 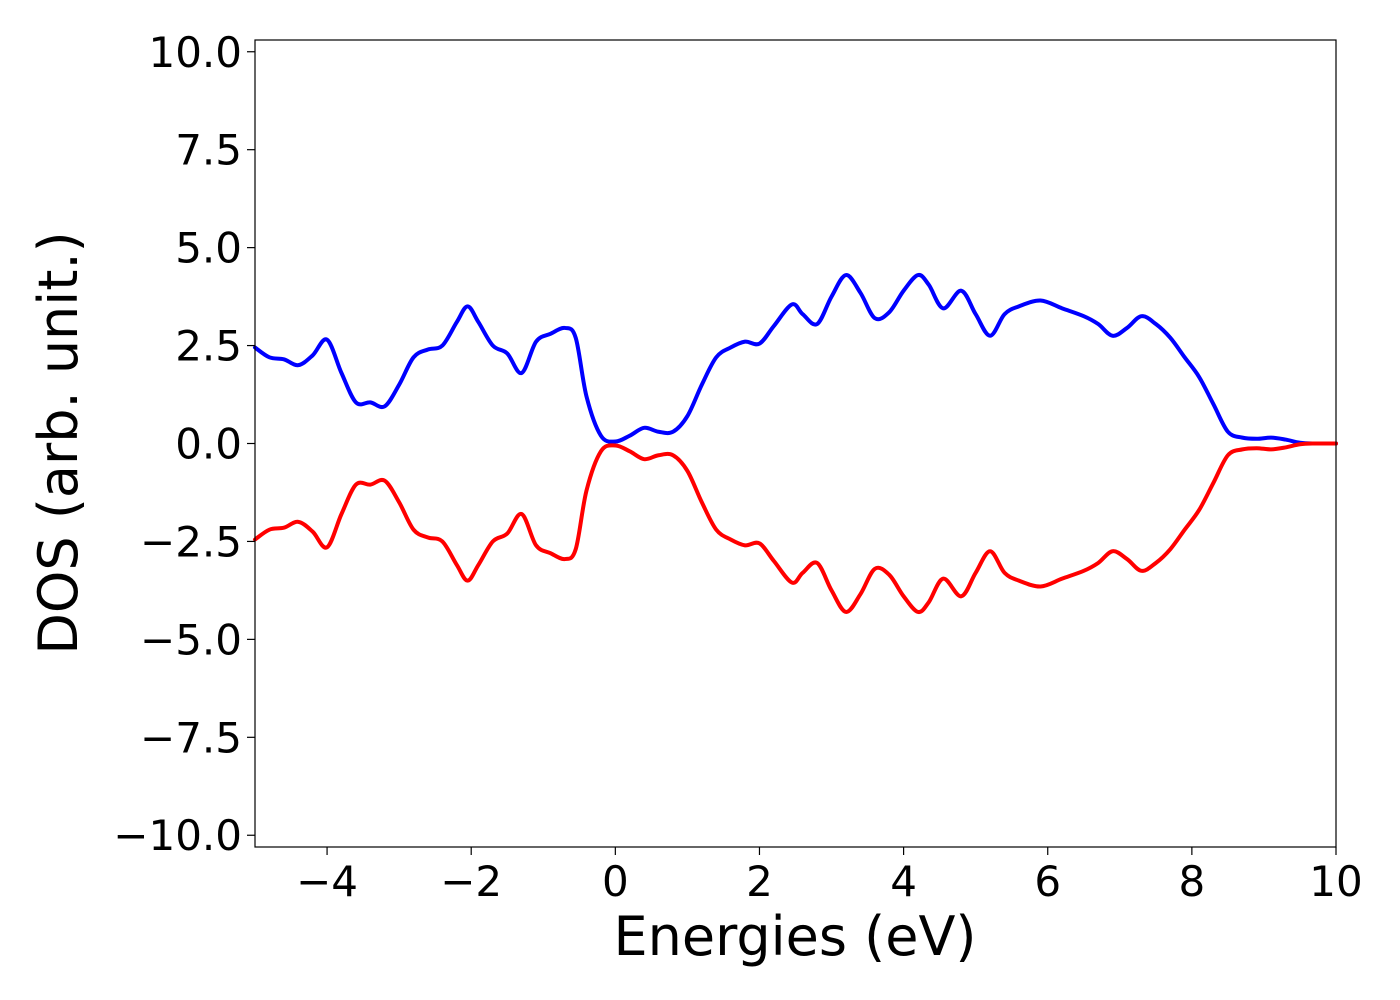 I want to click on y-tick-label: −7.5, so click(x=191, y=737).